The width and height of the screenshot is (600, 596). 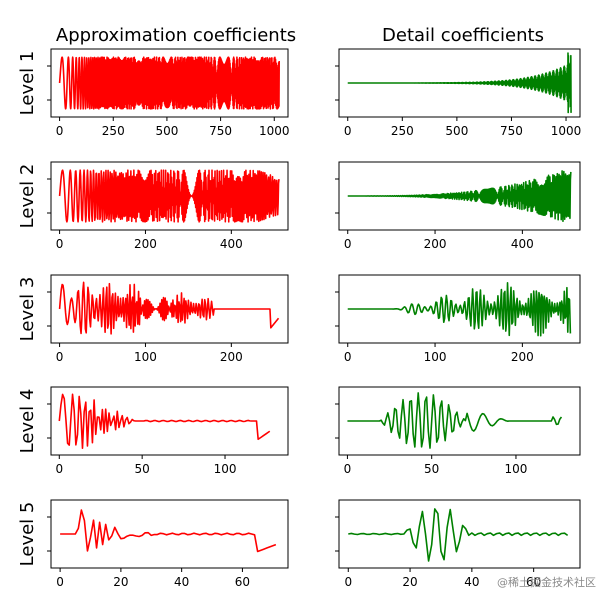 I want to click on detail-xtick-label-level-1: 0, so click(x=348, y=131).